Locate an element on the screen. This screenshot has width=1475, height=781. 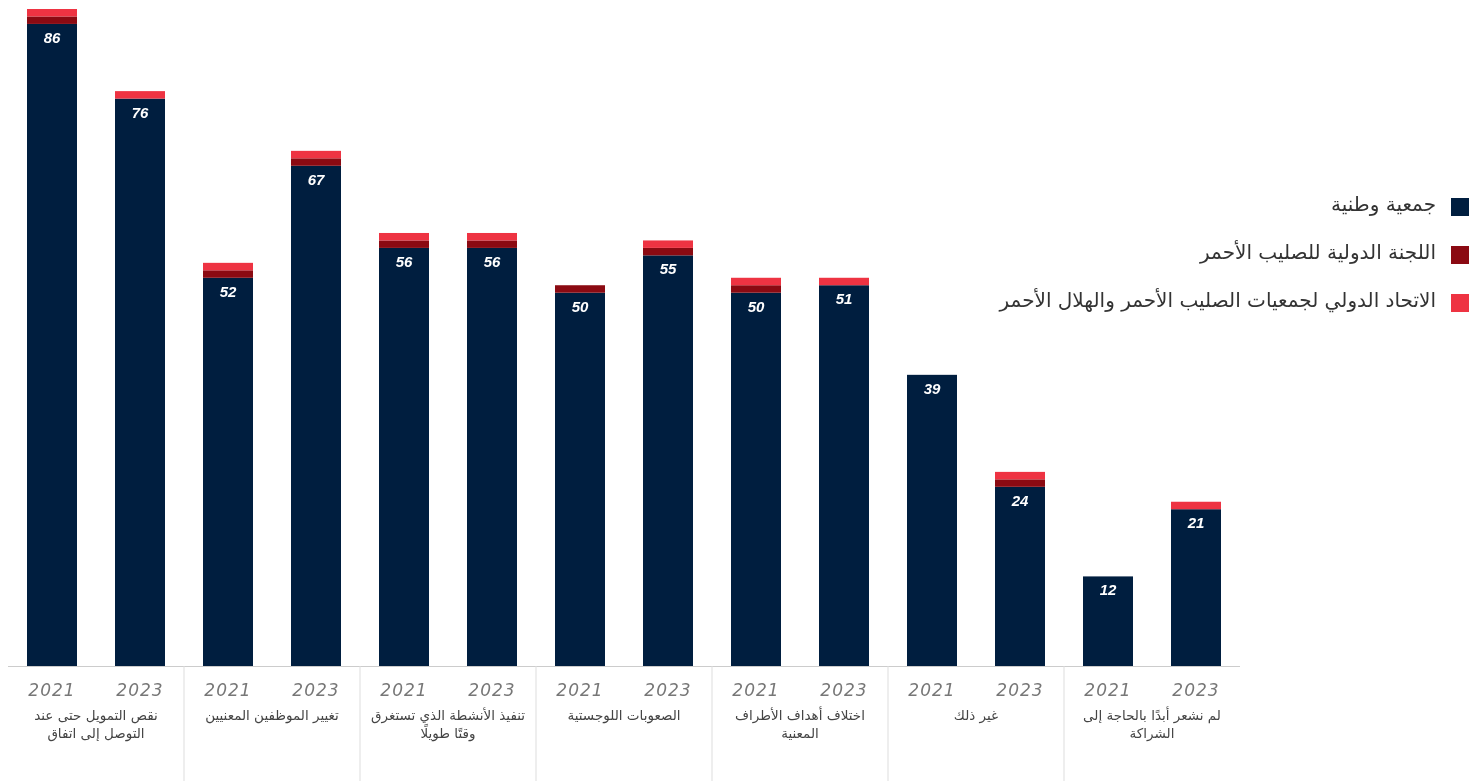
data-label: 55 is located at coordinates (668, 269).